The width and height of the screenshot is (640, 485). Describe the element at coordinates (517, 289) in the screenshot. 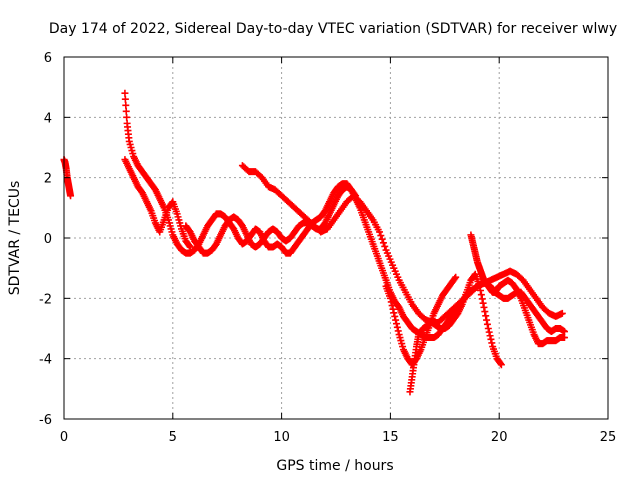

I see `series-track-g` at that location.